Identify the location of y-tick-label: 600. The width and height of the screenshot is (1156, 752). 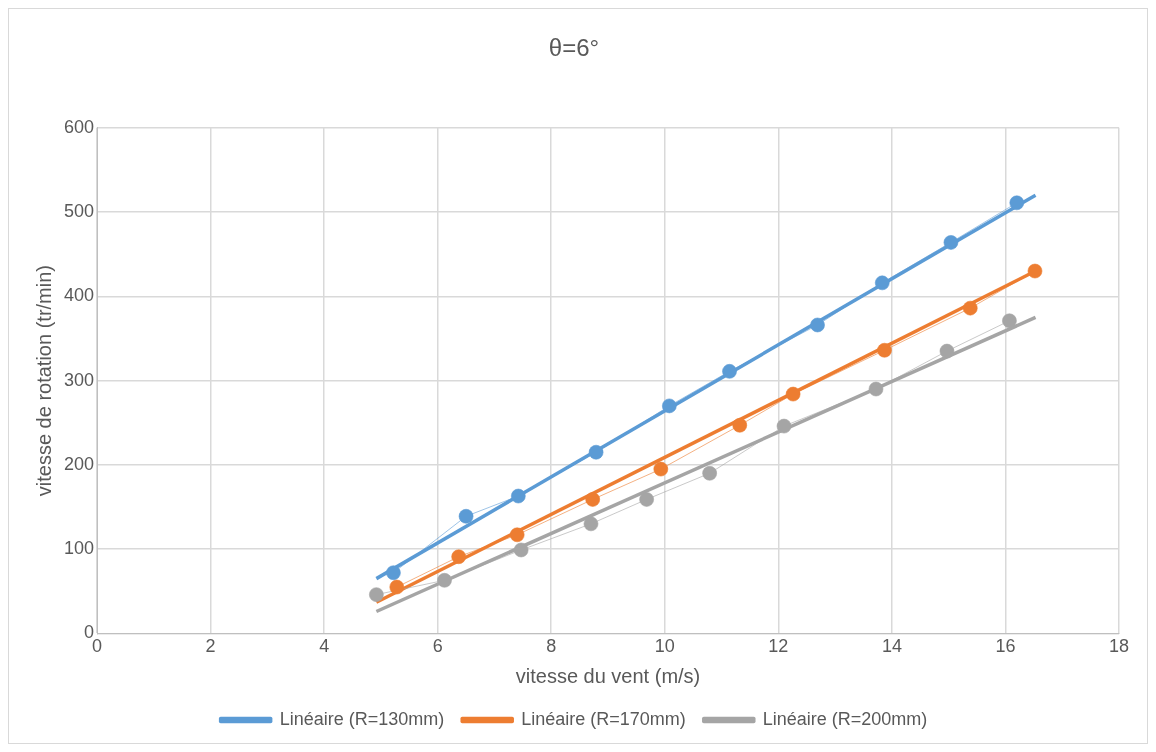
(79, 126).